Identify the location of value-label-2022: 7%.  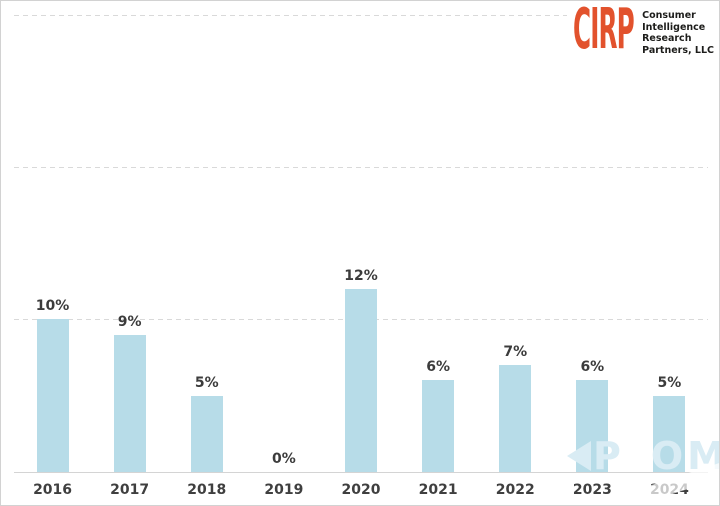
(515, 352).